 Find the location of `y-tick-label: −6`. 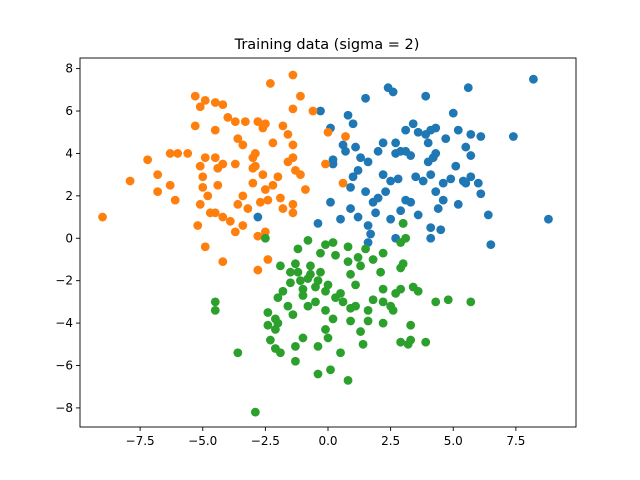

y-tick-label: −6 is located at coordinates (64, 366).